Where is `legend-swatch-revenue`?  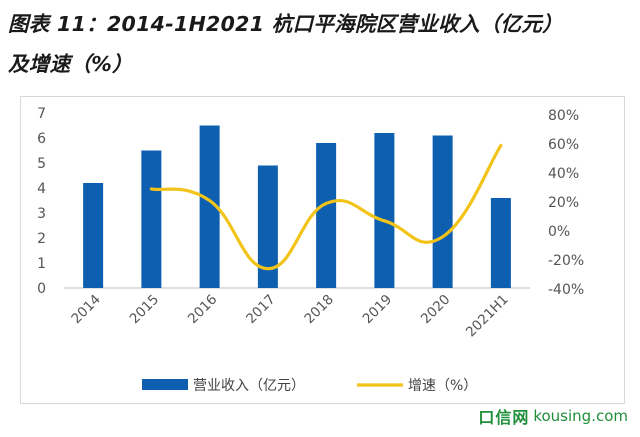 legend-swatch-revenue is located at coordinates (165, 384).